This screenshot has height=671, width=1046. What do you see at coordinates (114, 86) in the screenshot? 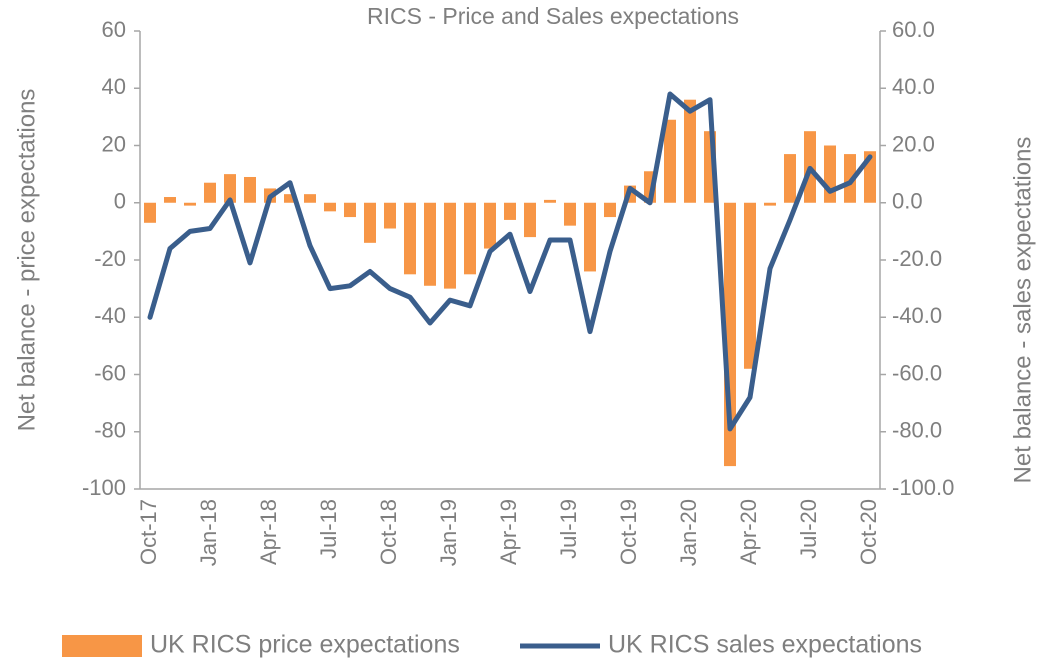
I see `y-tick-label: 40` at bounding box center [114, 86].